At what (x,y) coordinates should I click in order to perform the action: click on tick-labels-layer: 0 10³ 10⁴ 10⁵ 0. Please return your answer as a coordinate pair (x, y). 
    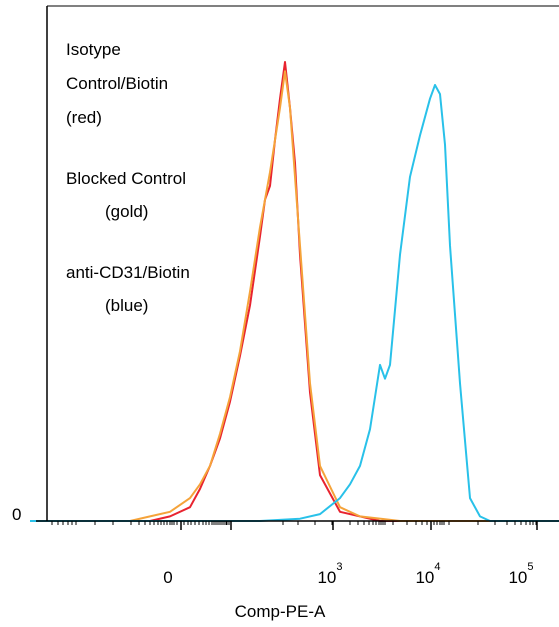
    Looking at the image, I should click on (273, 546).